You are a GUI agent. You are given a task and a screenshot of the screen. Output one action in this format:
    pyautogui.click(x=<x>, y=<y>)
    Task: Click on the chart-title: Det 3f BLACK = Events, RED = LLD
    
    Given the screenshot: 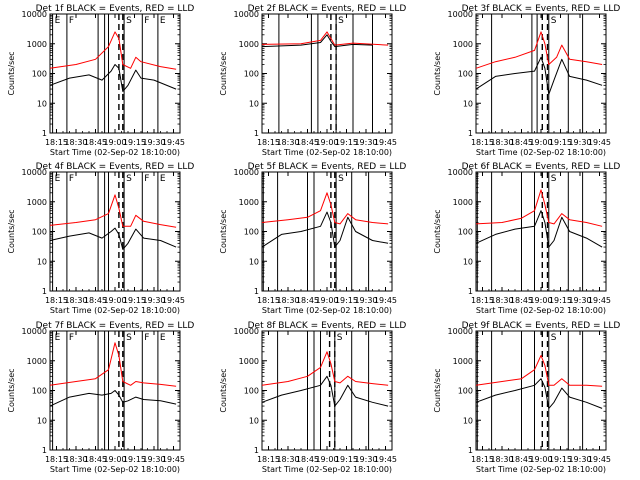 What is the action you would take?
    pyautogui.click(x=541, y=9)
    